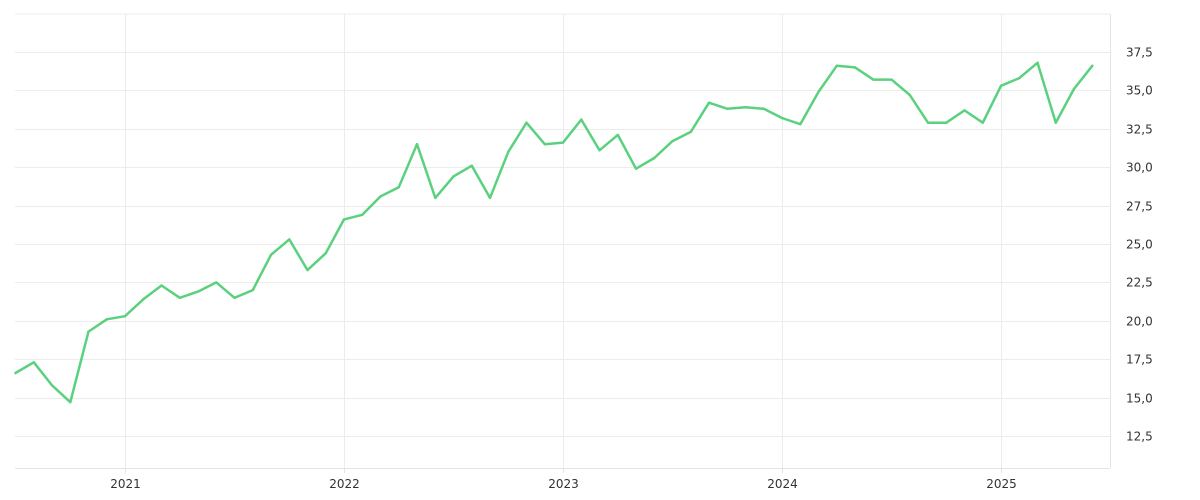 Image resolution: width=1200 pixels, height=500 pixels. Describe the element at coordinates (1139, 130) in the screenshot. I see `y-tick-label: 32,5` at that location.